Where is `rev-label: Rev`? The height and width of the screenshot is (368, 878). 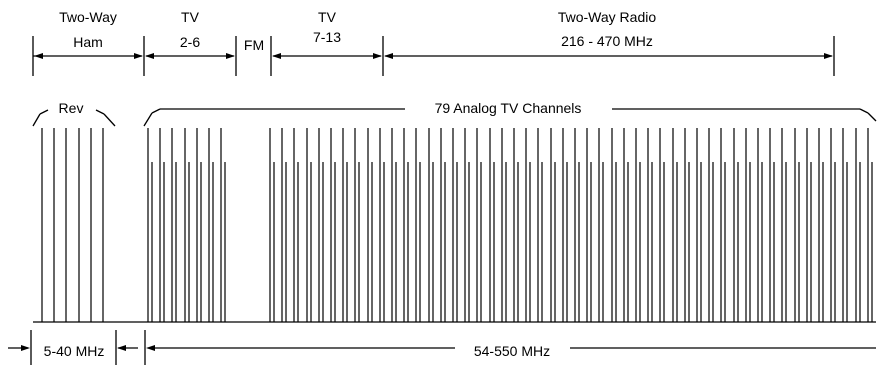 rev-label: Rev is located at coordinates (71, 108).